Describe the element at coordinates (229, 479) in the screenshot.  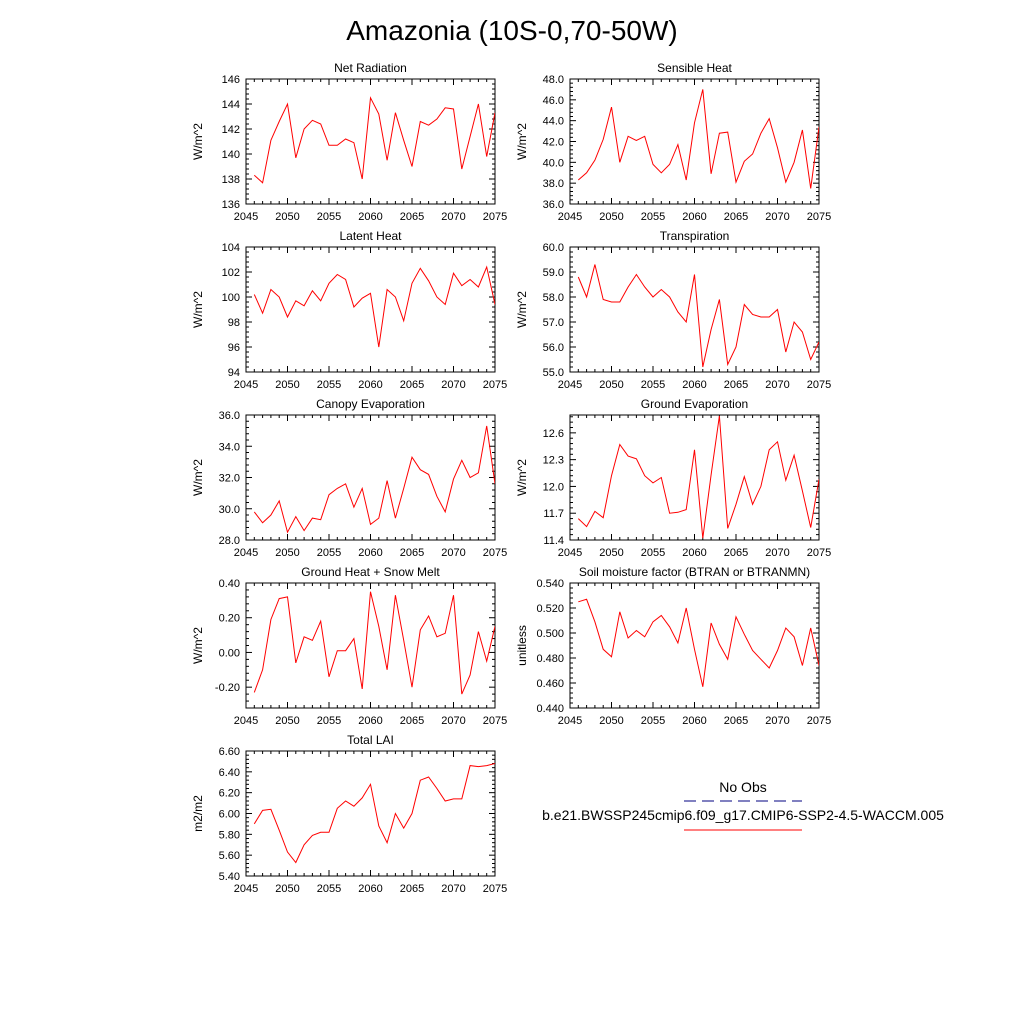
I see `y-tick-label: 32.0` at that location.